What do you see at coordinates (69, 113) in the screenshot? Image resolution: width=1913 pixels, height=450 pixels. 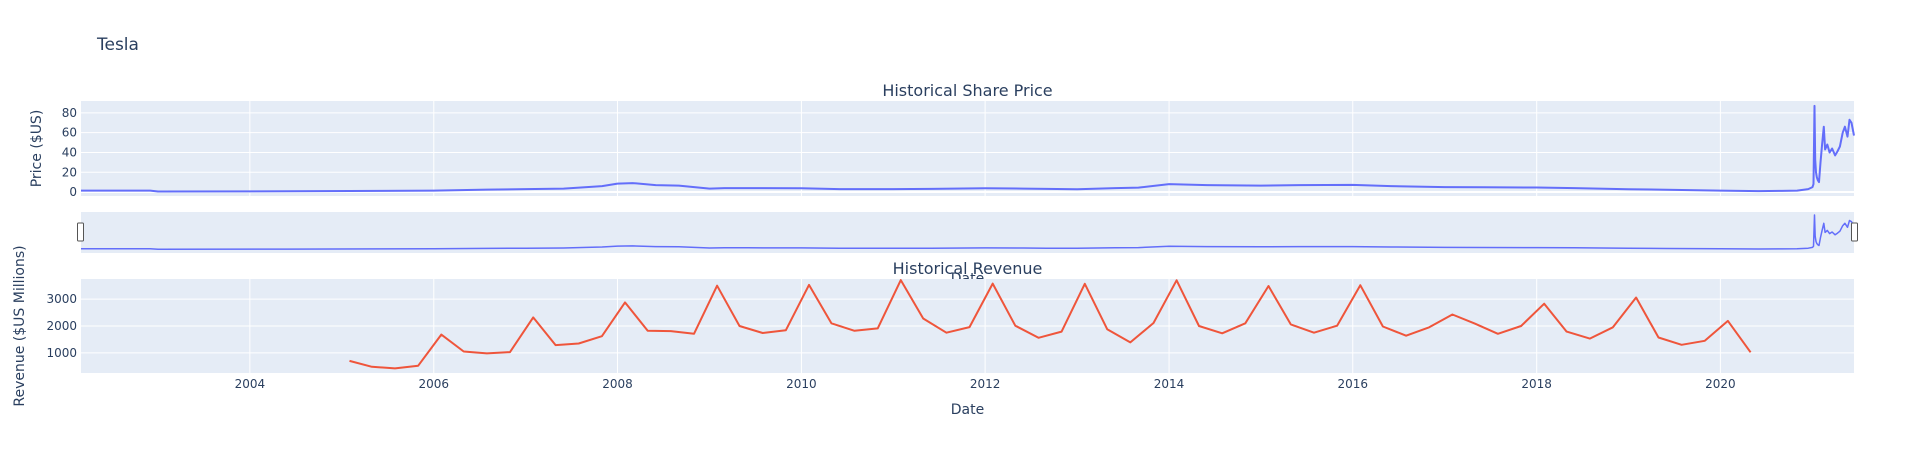 I see `price-y-tick-label: 80` at bounding box center [69, 113].